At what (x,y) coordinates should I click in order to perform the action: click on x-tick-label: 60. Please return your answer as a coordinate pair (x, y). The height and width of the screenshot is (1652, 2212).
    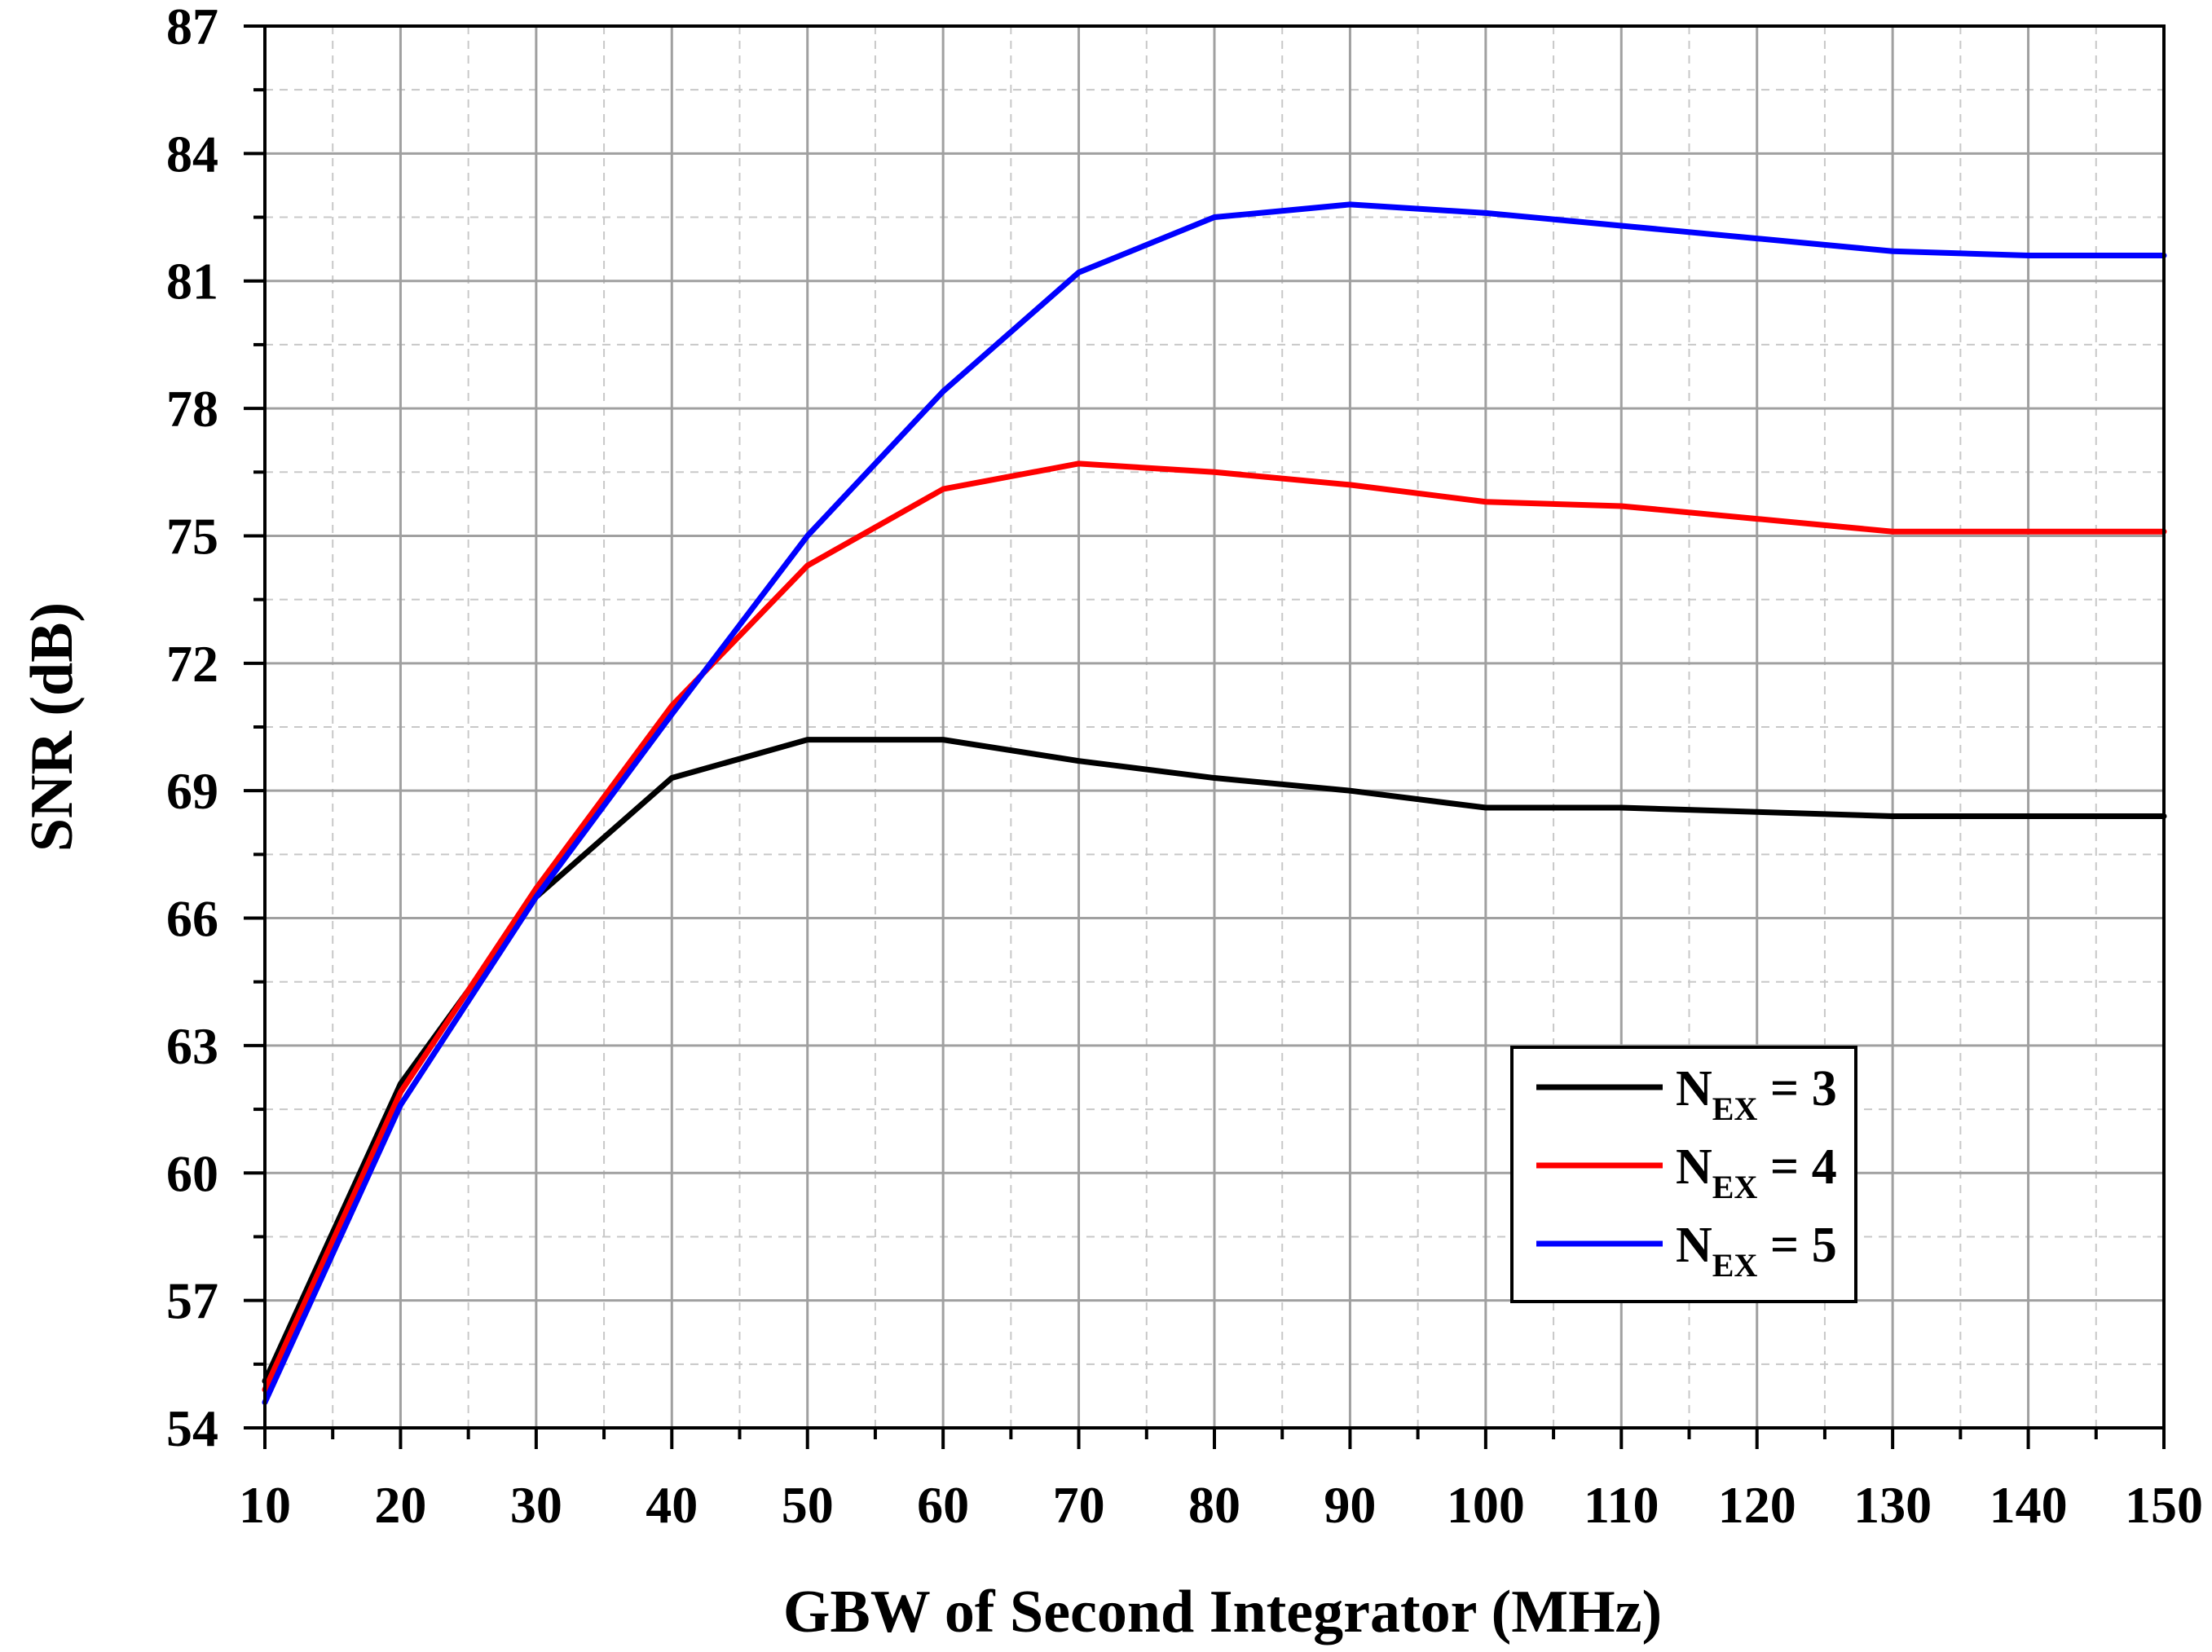
    Looking at the image, I should click on (943, 1505).